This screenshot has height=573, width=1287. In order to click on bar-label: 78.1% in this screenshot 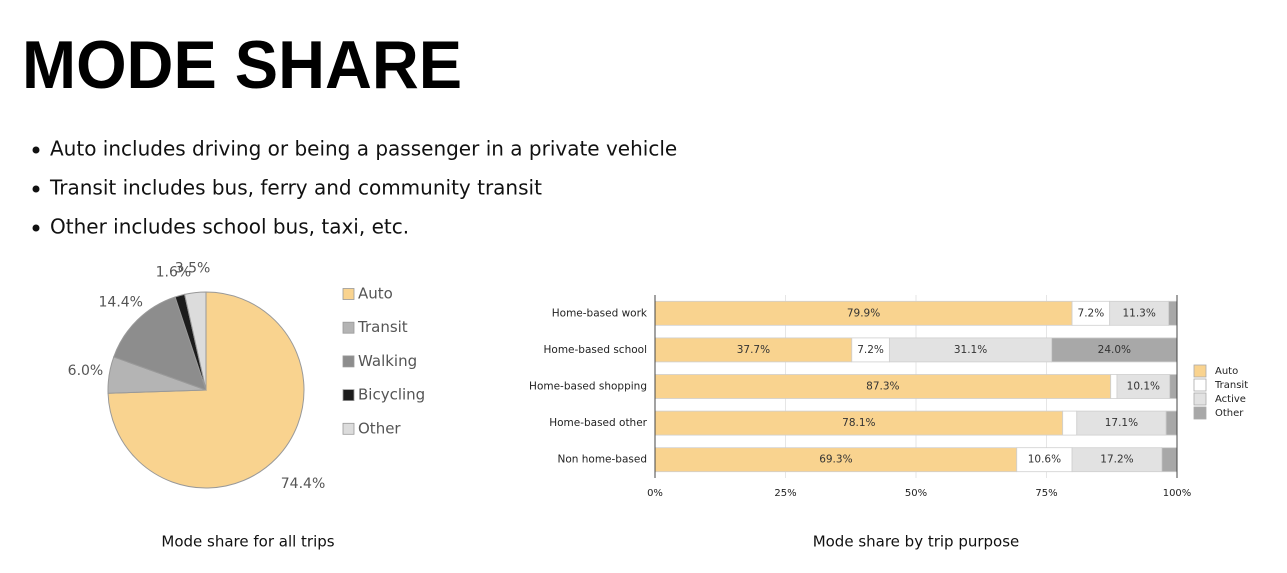, I will do `click(858, 423)`.